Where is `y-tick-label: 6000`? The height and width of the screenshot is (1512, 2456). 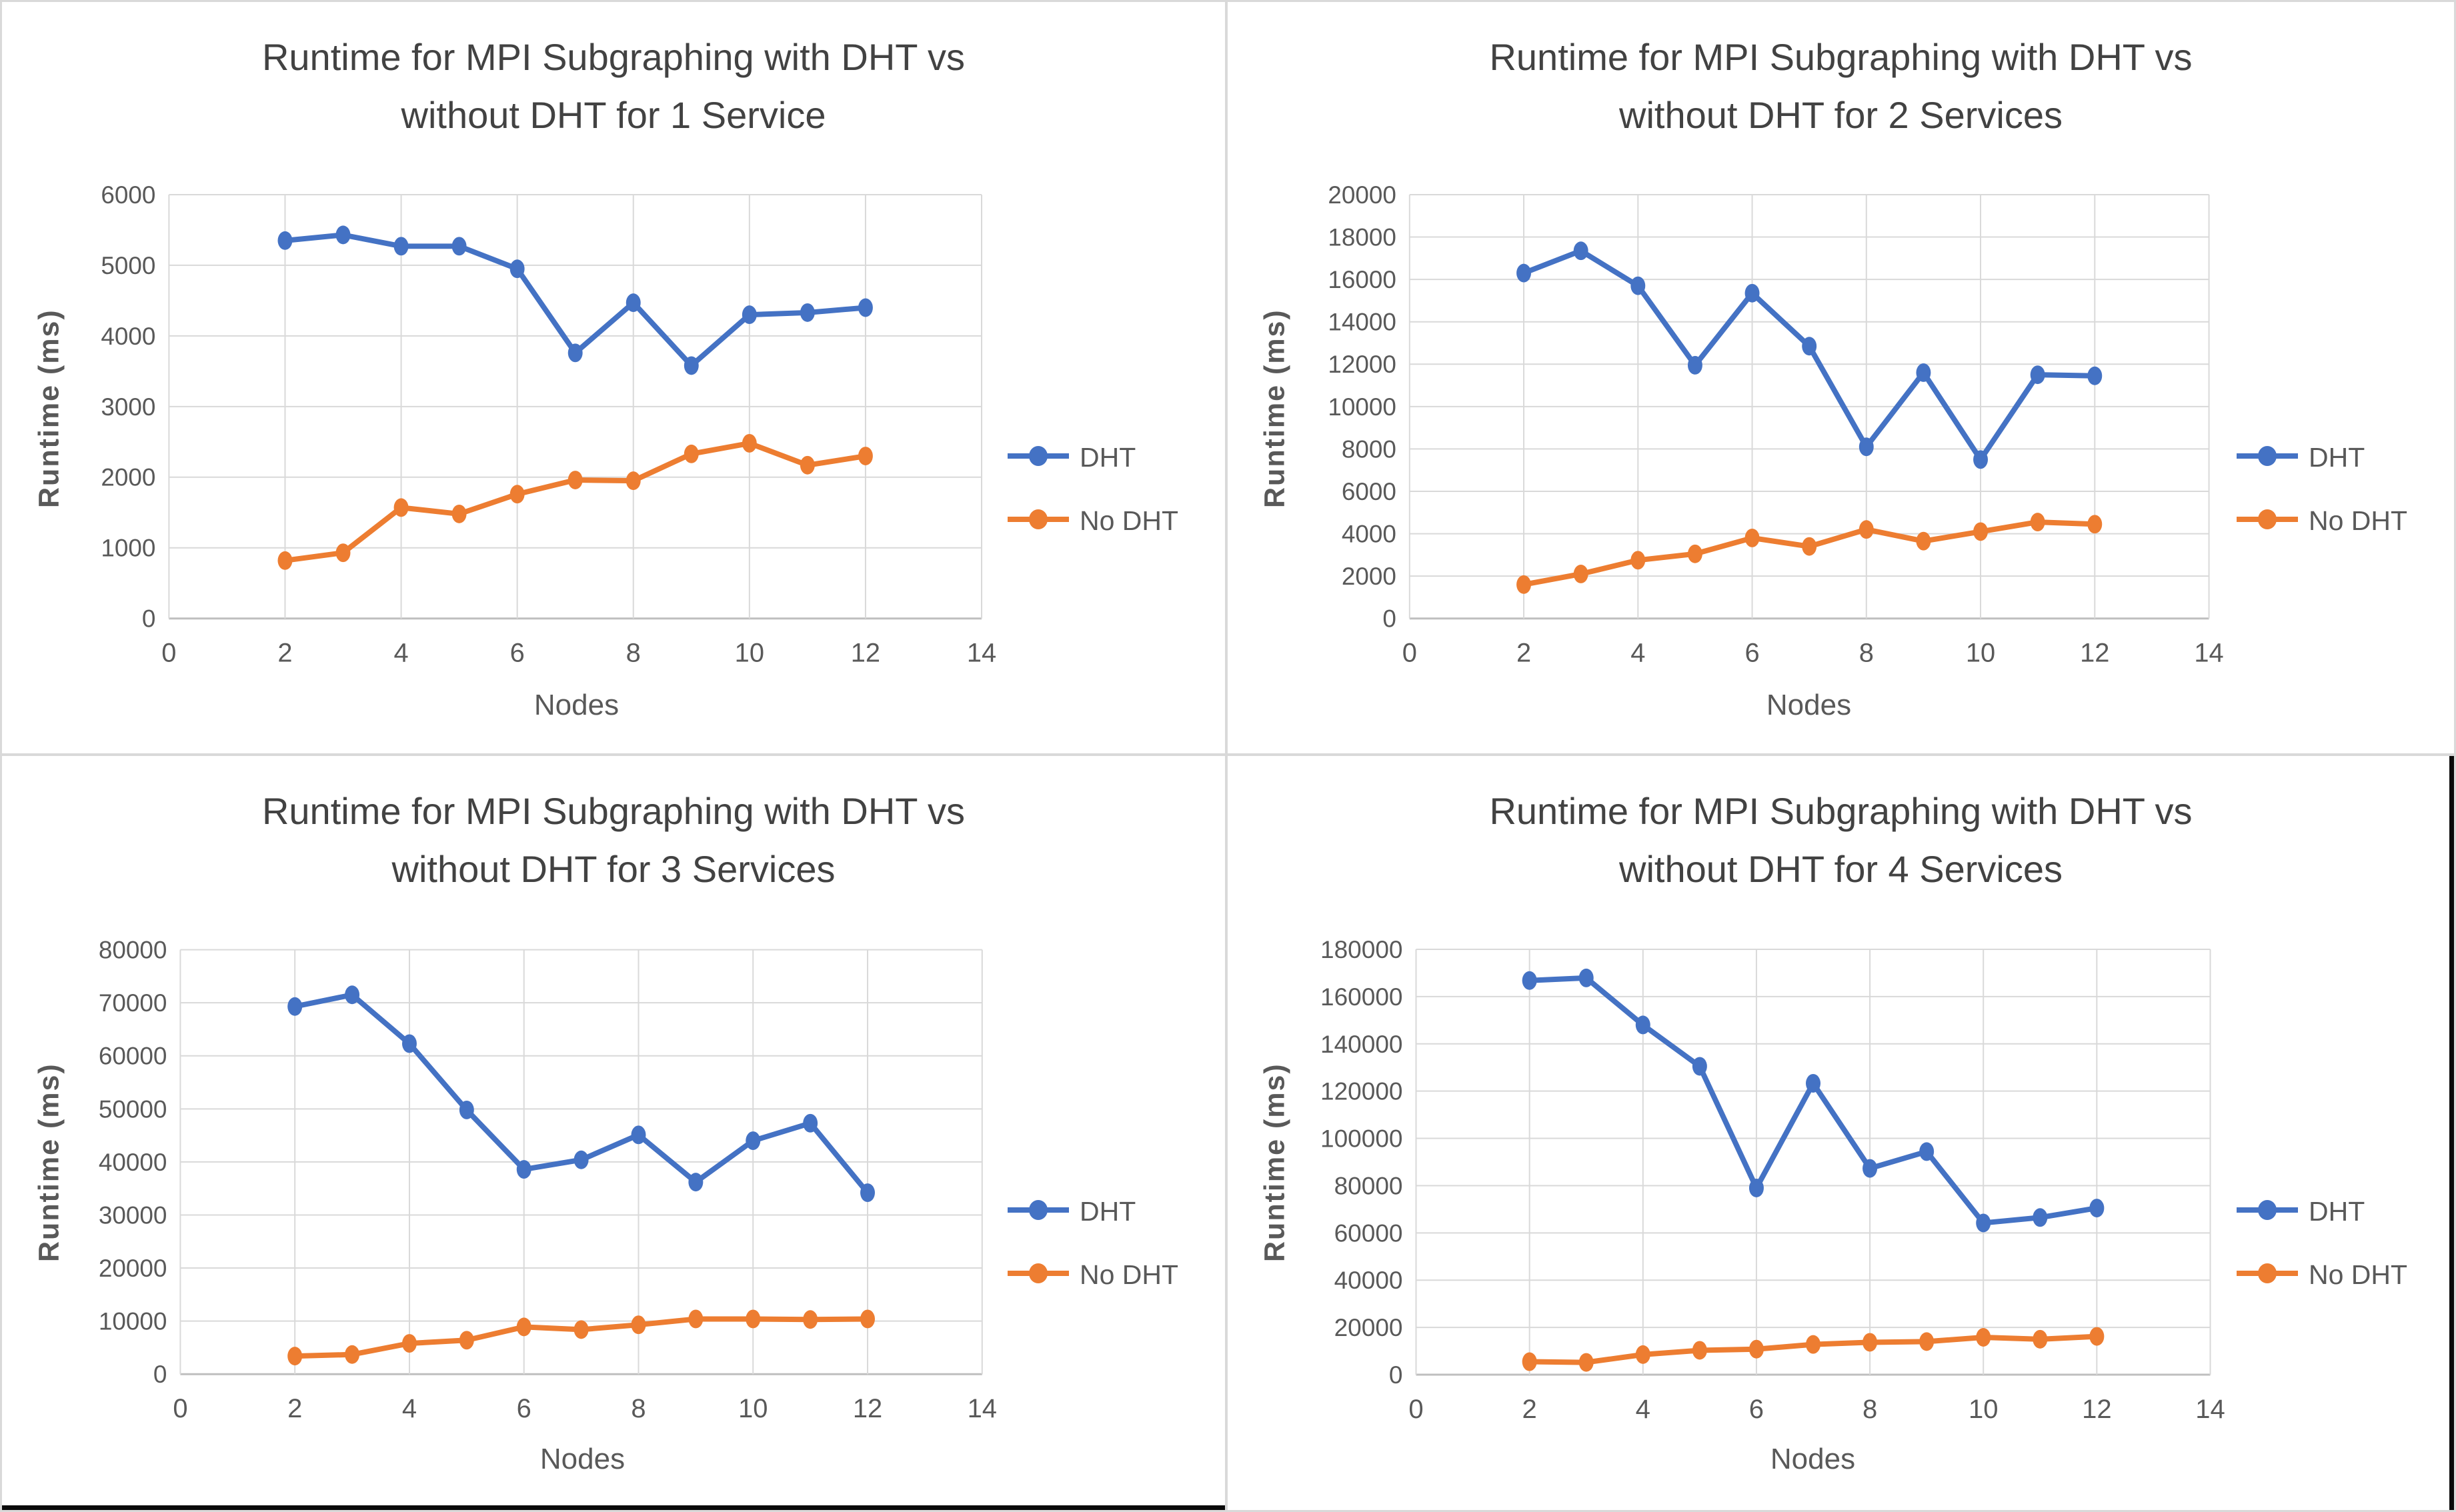
y-tick-label: 6000 is located at coordinates (128, 195).